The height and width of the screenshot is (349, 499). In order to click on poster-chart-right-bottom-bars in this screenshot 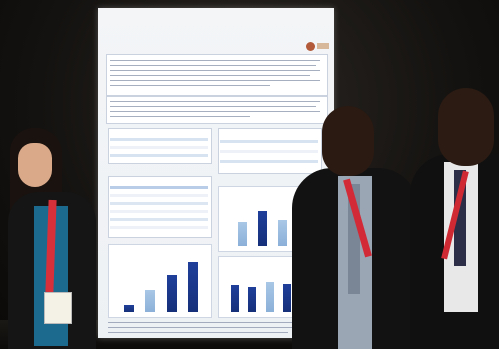, I will do `click(261, 293)`.